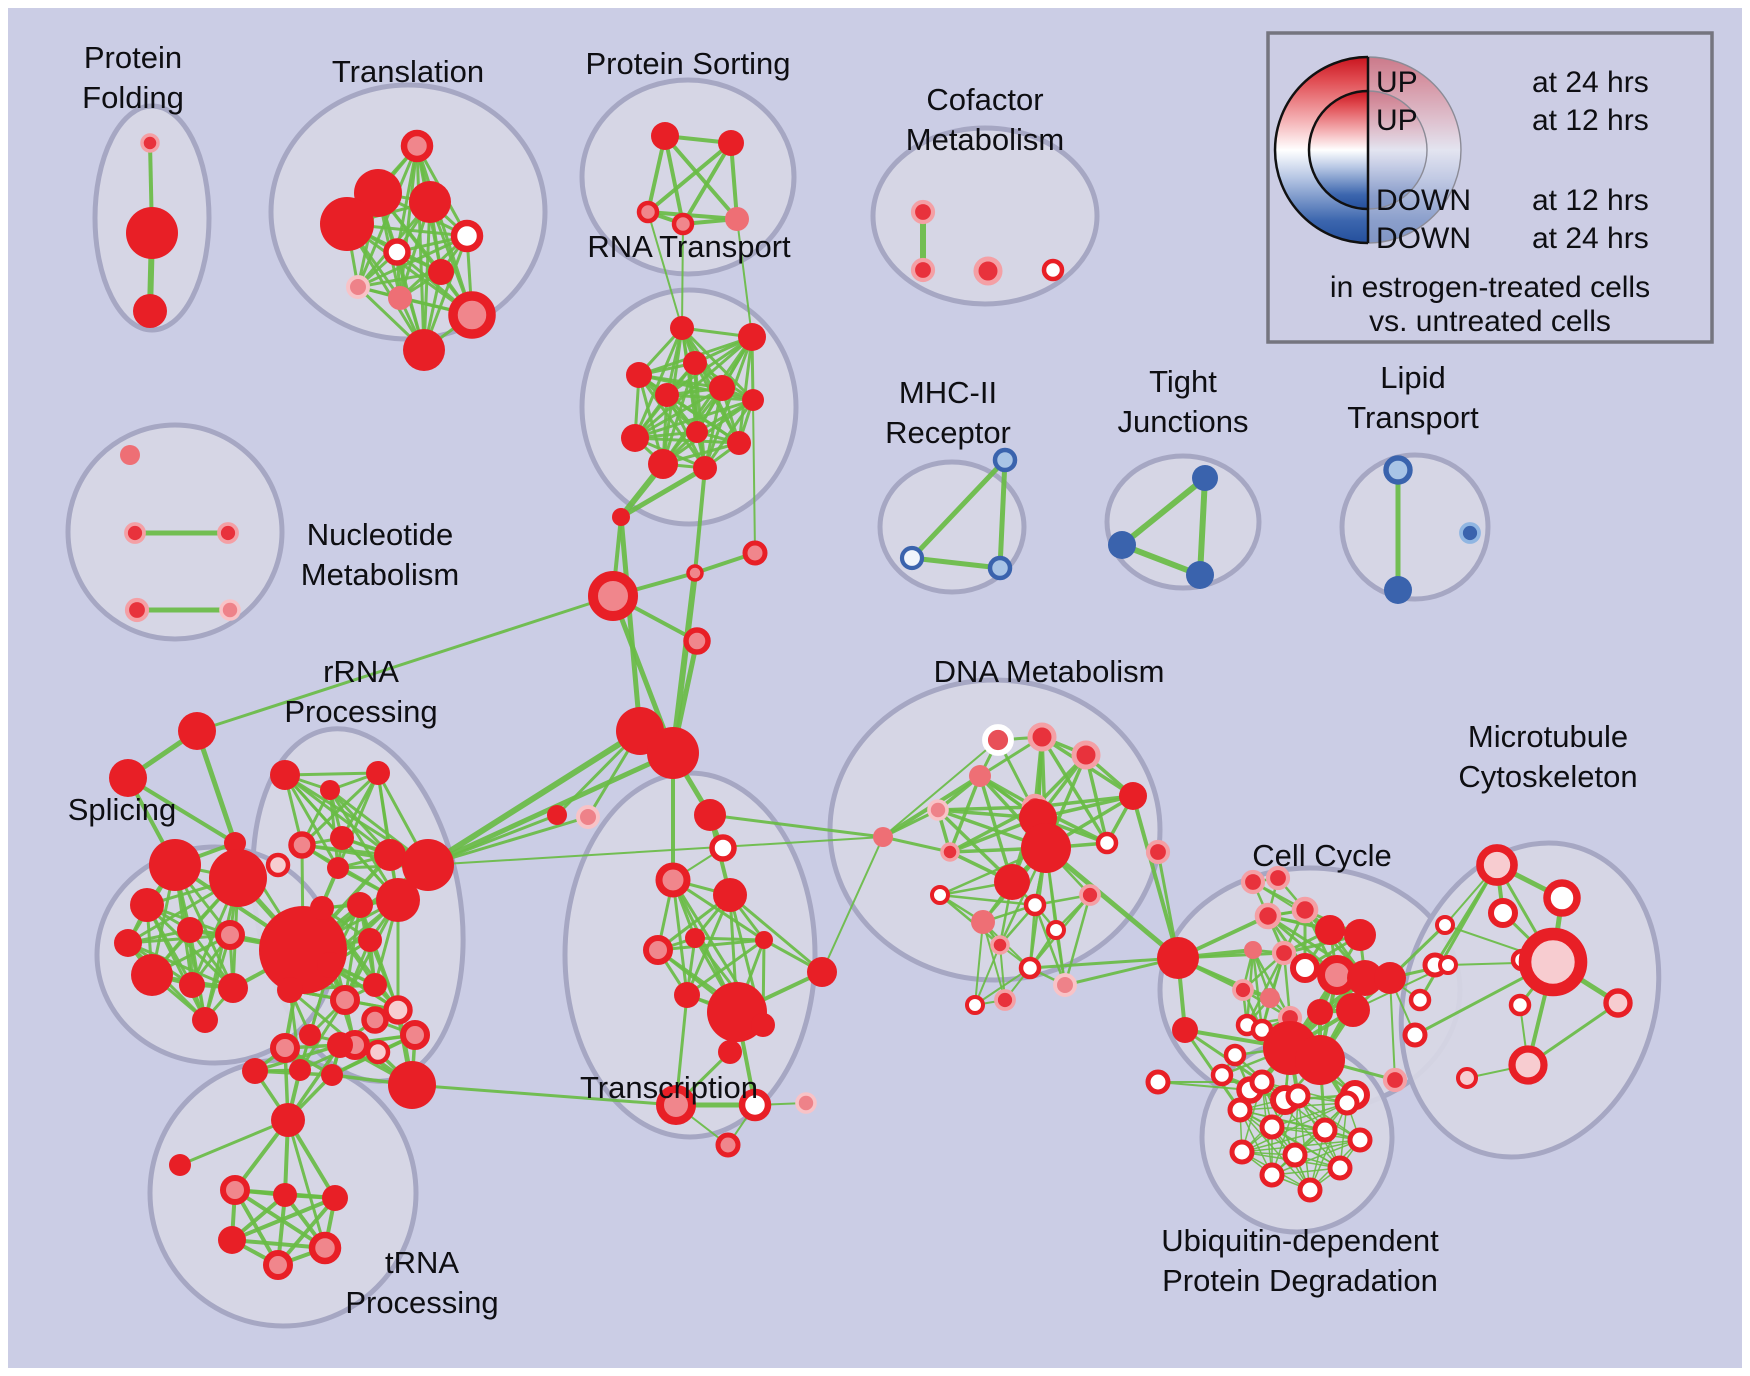 Image resolution: width=1750 pixels, height=1376 pixels. I want to click on legend-outer-right-outline, so click(1414, 150).